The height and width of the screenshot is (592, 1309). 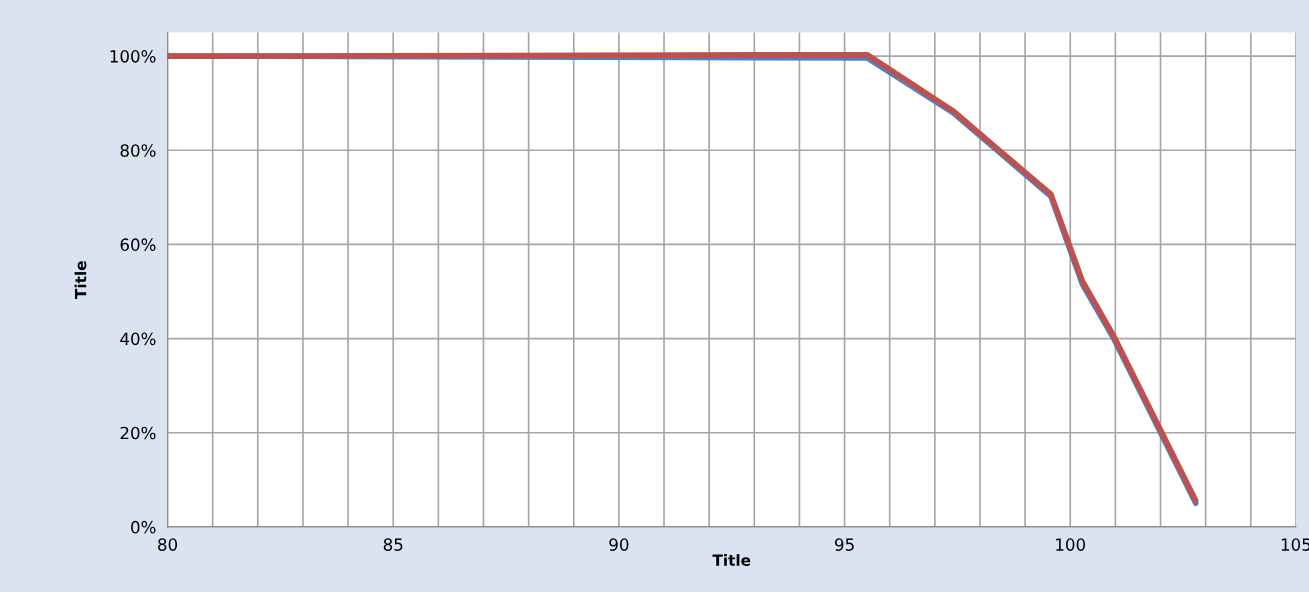 I want to click on y-tick-label: 80%, so click(x=138, y=150).